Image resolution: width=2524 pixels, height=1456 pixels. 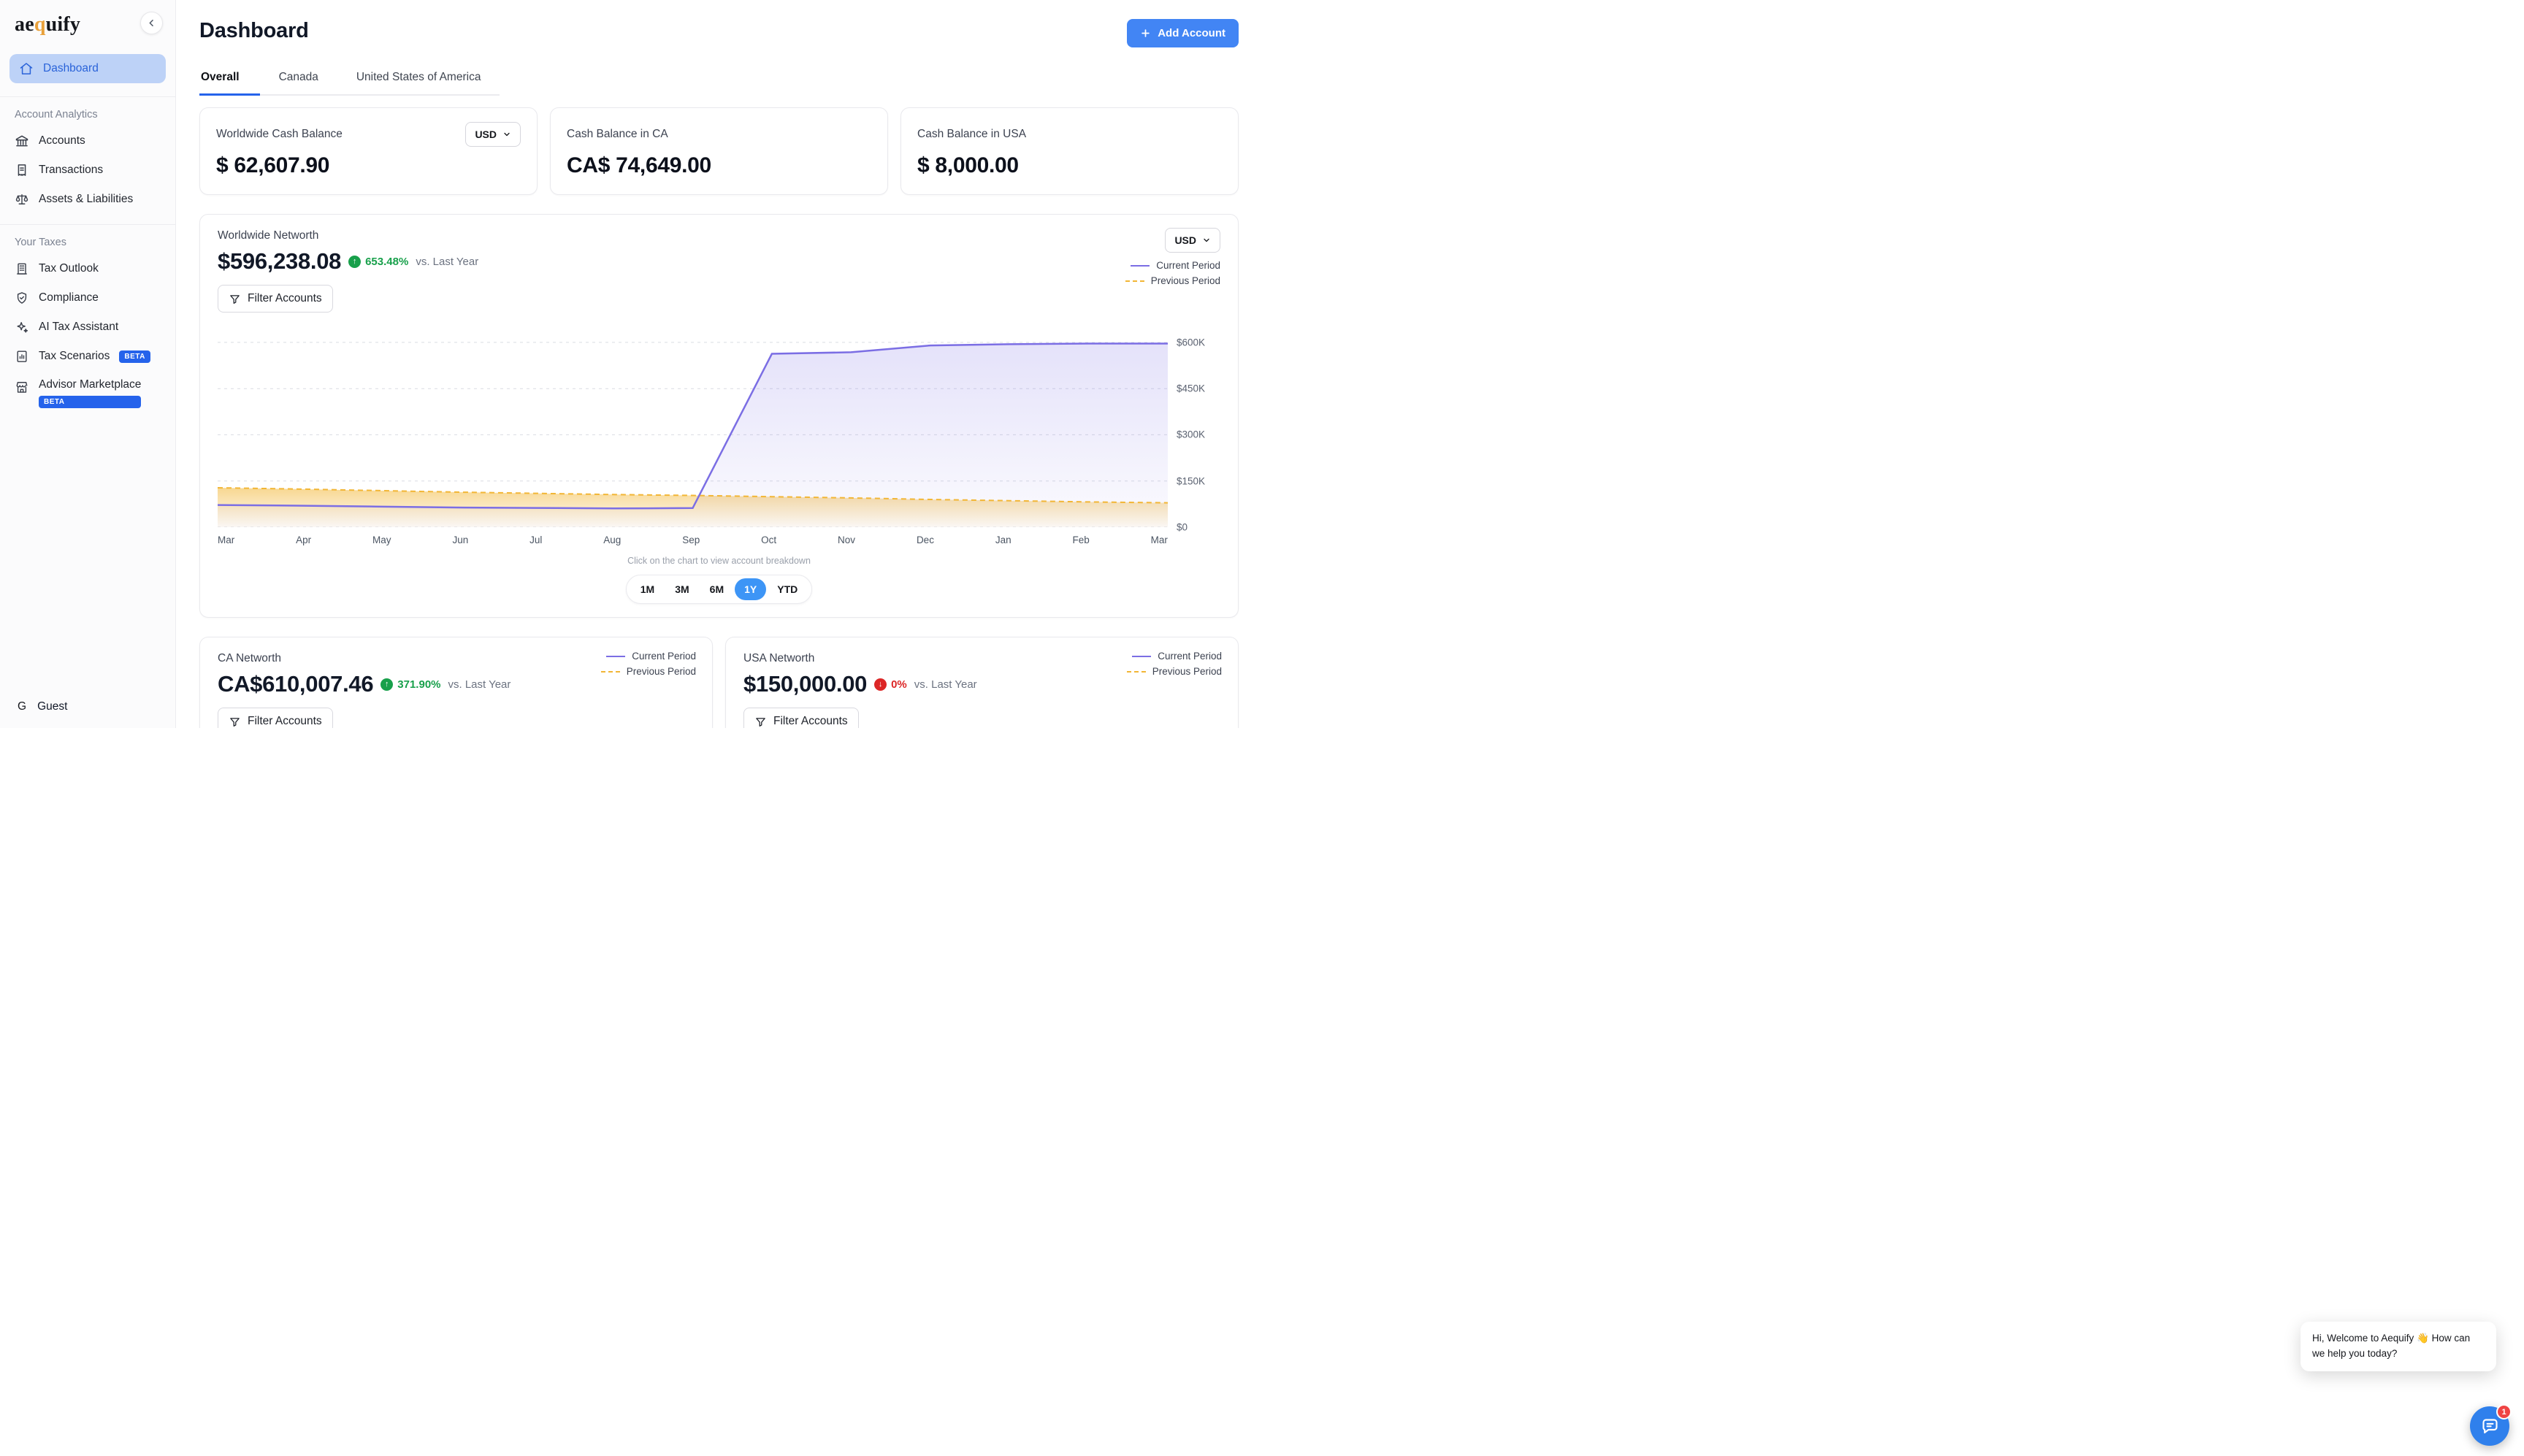 I want to click on logo-text: ae, so click(x=24, y=24).